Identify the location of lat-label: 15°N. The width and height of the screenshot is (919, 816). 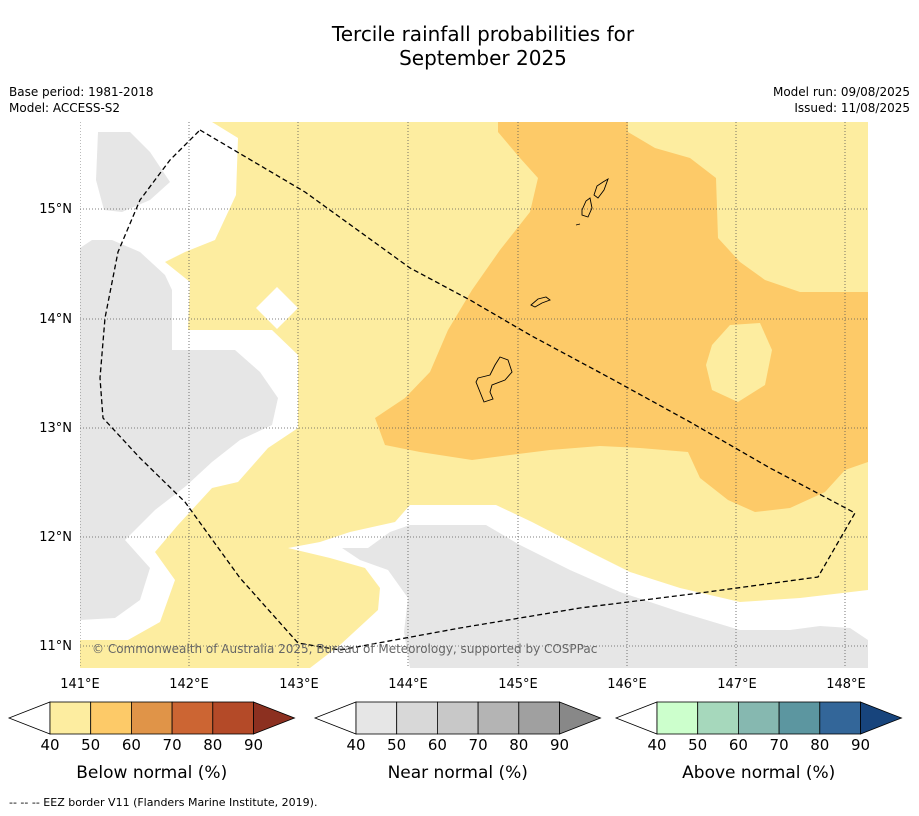
(55, 209).